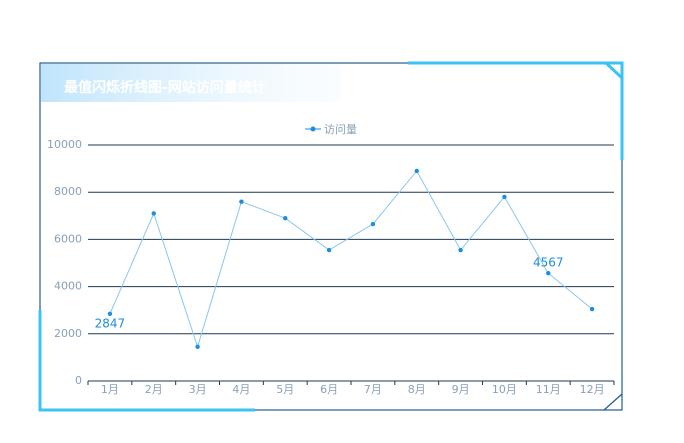 The width and height of the screenshot is (684, 443). What do you see at coordinates (340, 129) in the screenshot?
I see `legend-label: 访问量` at bounding box center [340, 129].